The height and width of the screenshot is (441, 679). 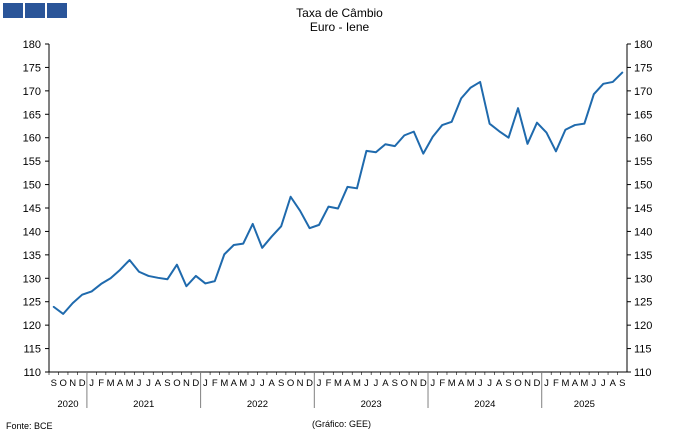 I want to click on y-tick-label-left: 180, so click(x=32, y=45).